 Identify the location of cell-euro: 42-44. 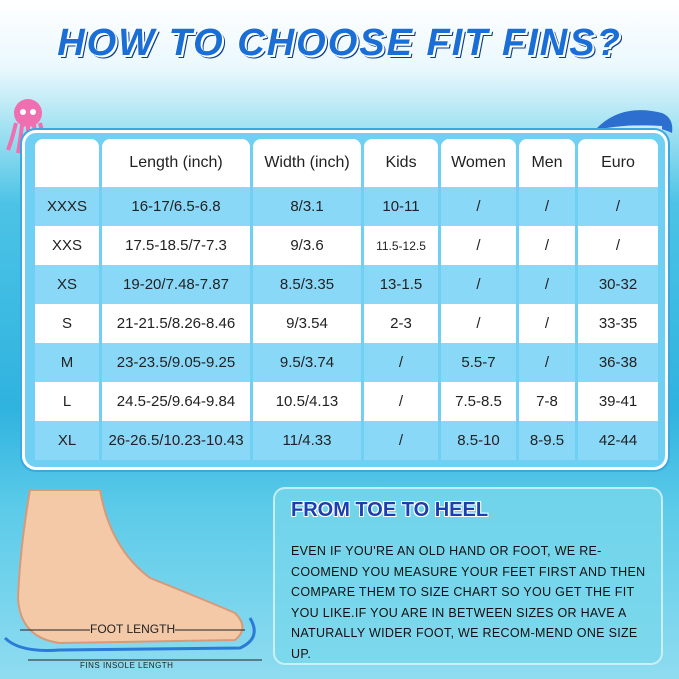
(618, 440).